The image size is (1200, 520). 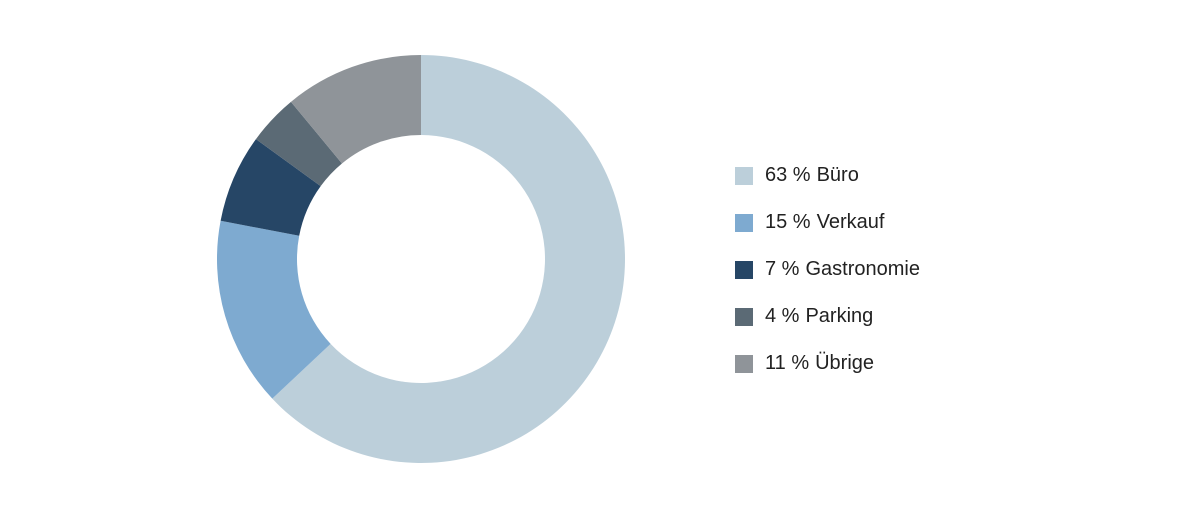 I want to click on legend-label: 11 % Übrige, so click(x=819, y=363).